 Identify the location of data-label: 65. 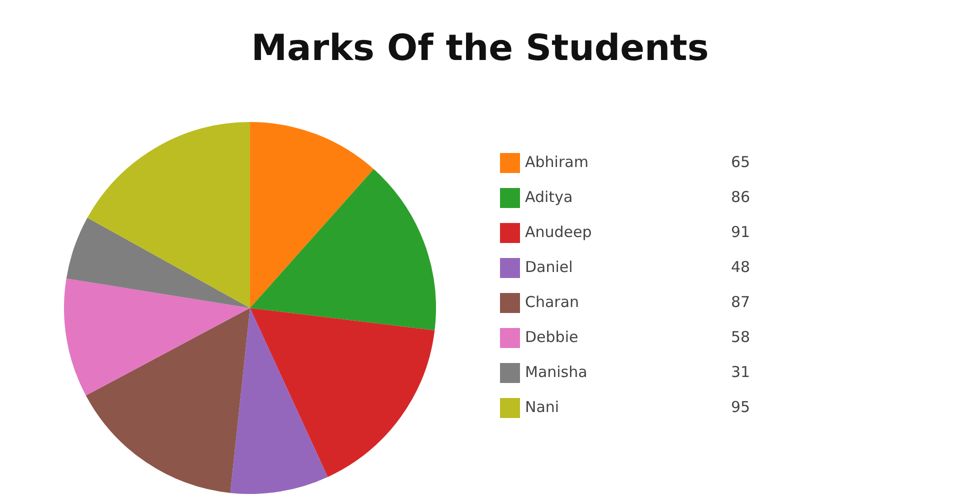
(740, 162).